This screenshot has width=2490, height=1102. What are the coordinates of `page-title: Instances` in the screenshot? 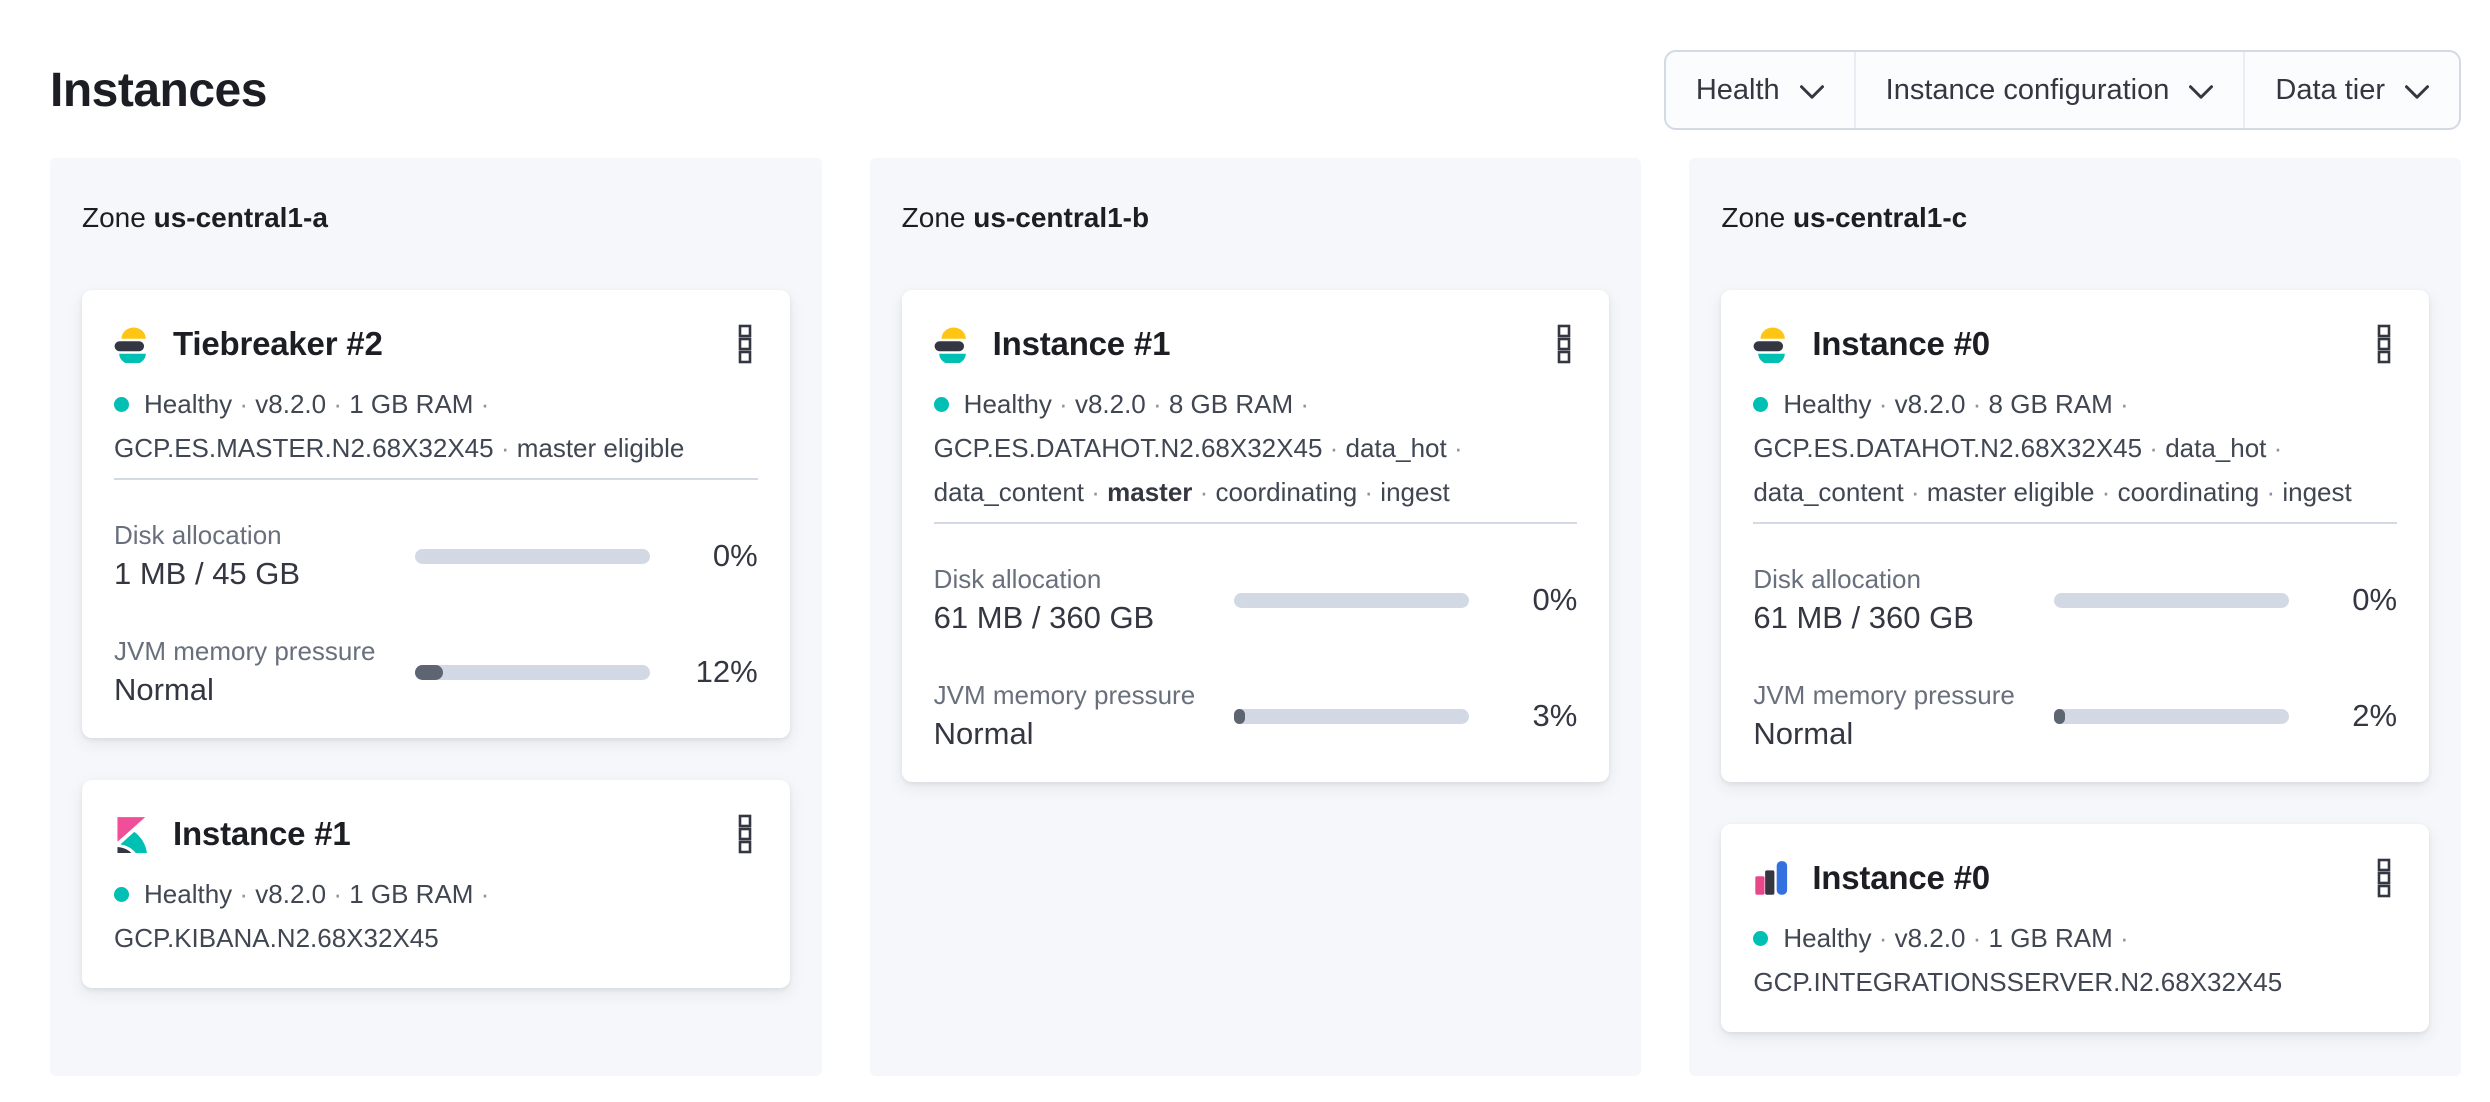 It's located at (158, 90).